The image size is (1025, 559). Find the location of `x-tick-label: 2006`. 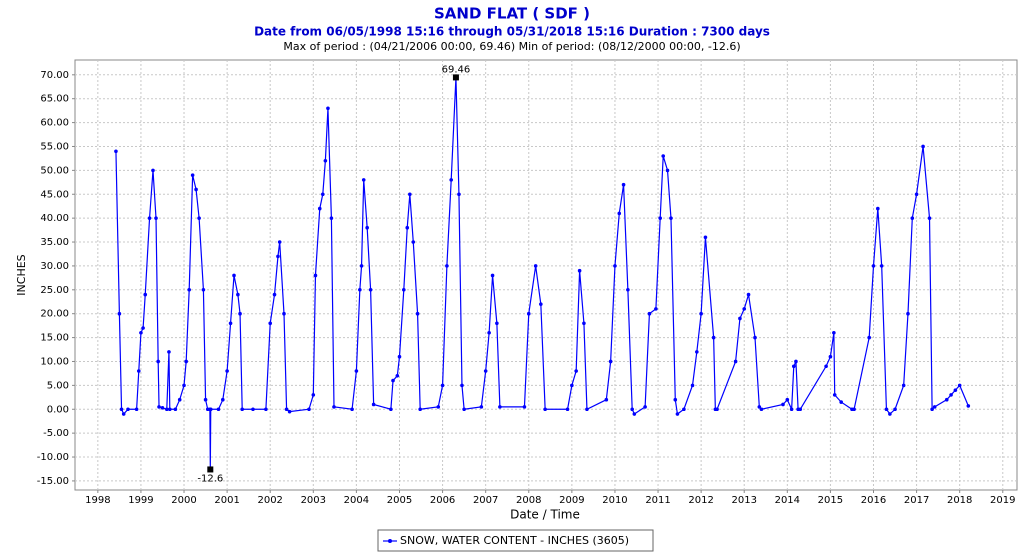

x-tick-label: 2006 is located at coordinates (442, 500).